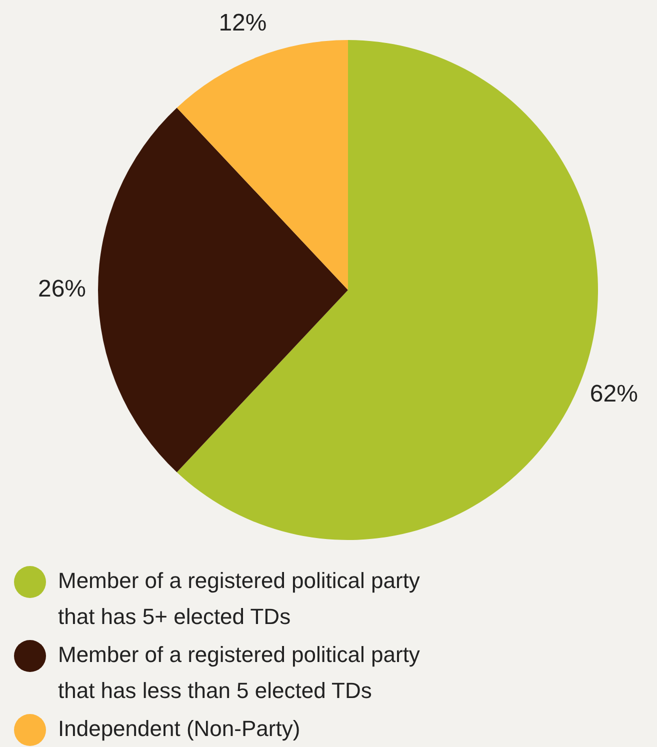  What do you see at coordinates (242, 22) in the screenshot?
I see `data-label: 12%` at bounding box center [242, 22].